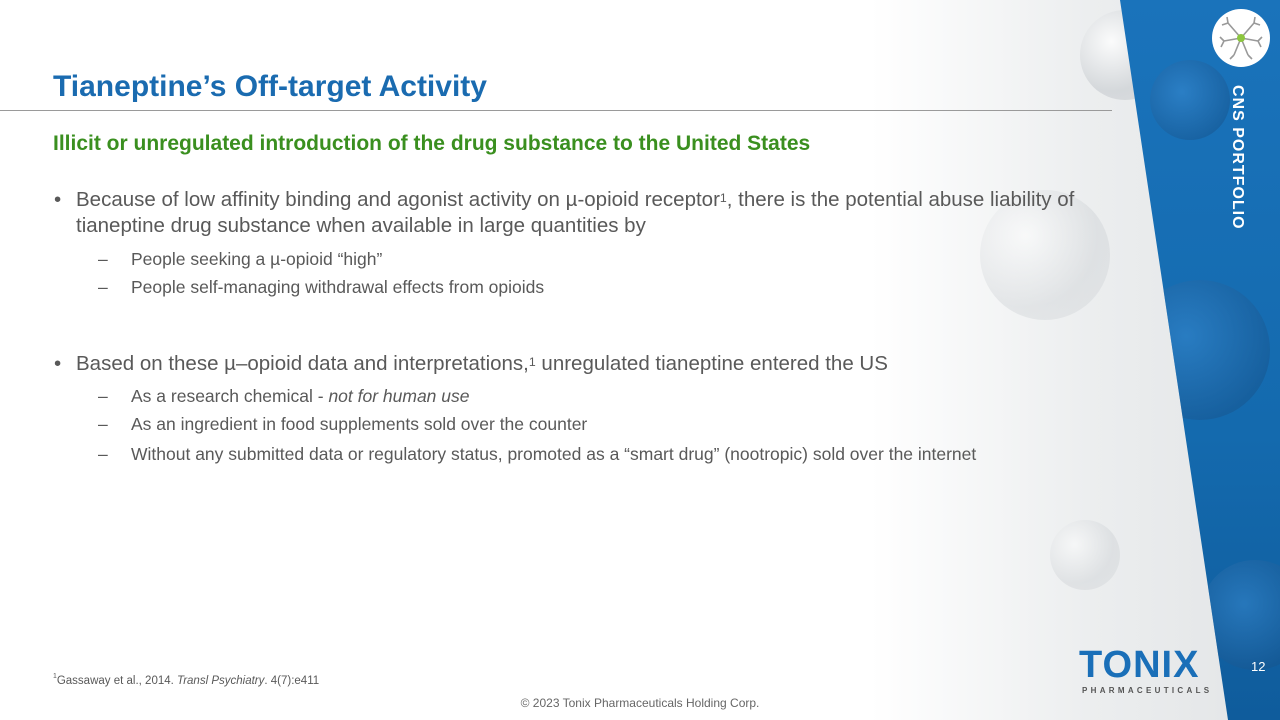  Describe the element at coordinates (270, 86) in the screenshot. I see `page-title: Tianeptine’s Off-target Activity` at that location.